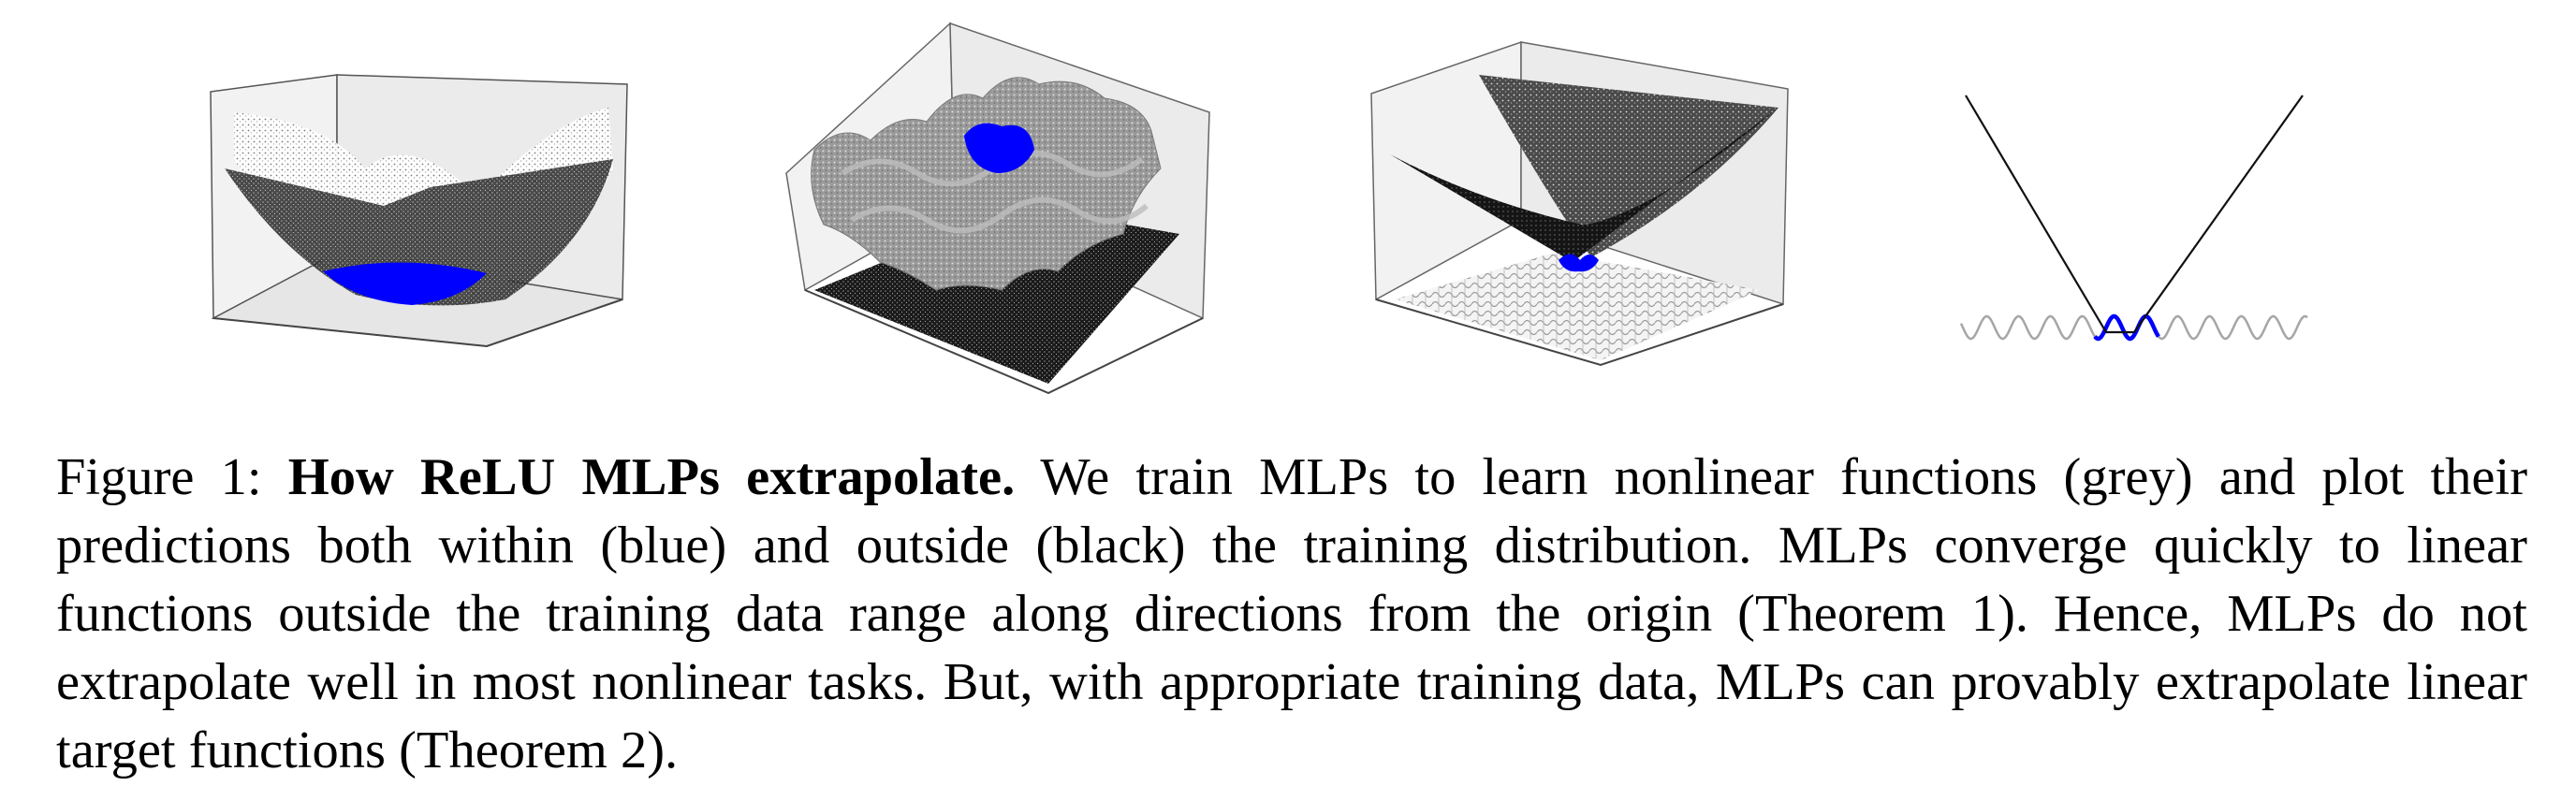 The image size is (2576, 801). Describe the element at coordinates (651, 477) in the screenshot. I see `figure-title: How ReLU MLPs extrapolate.` at that location.